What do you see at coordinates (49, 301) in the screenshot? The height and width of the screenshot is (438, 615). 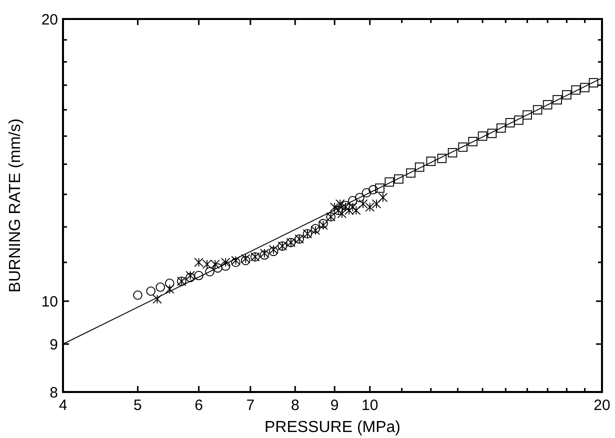 I see `y-tick-label: 10` at bounding box center [49, 301].